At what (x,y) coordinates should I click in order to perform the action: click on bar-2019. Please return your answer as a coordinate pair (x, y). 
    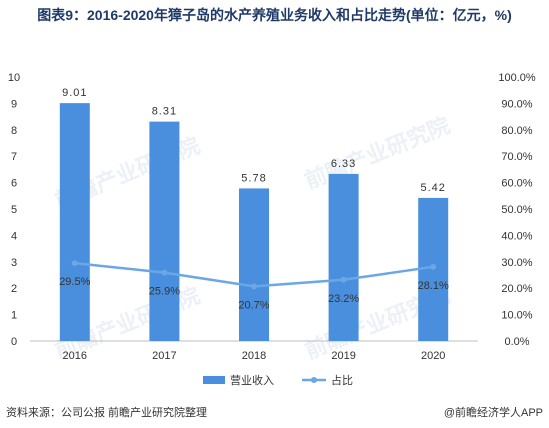
    Looking at the image, I should click on (343, 257).